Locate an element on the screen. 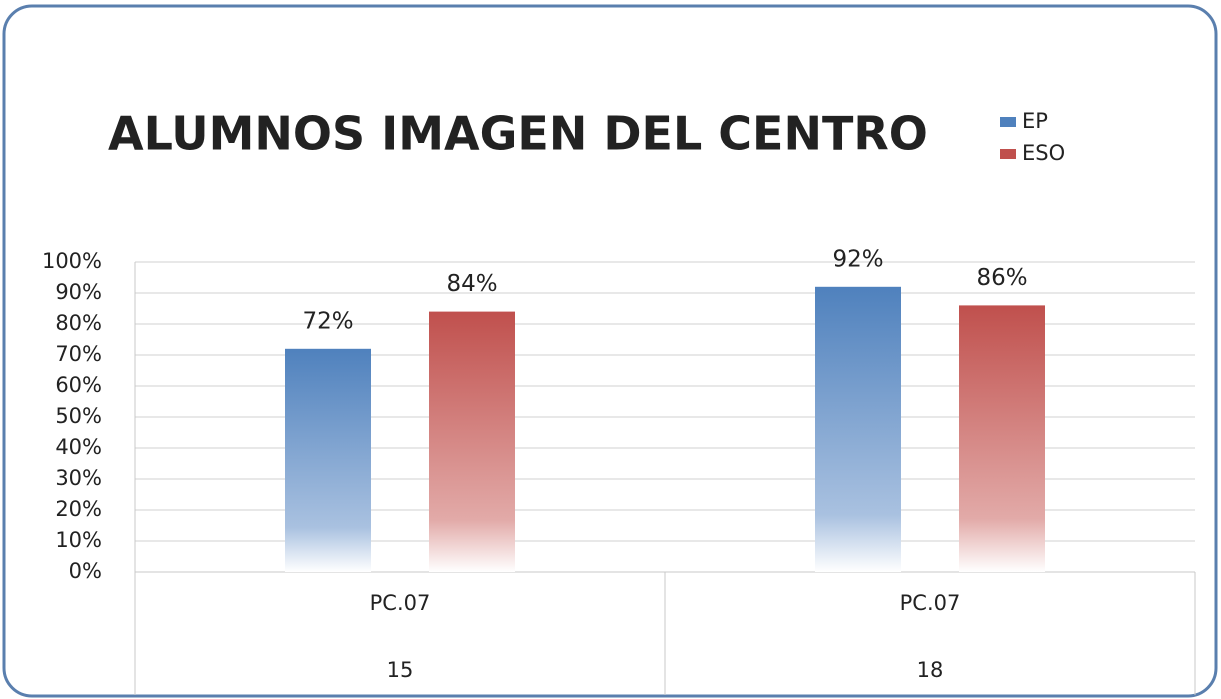  y-tick-label: 20% is located at coordinates (78, 509).